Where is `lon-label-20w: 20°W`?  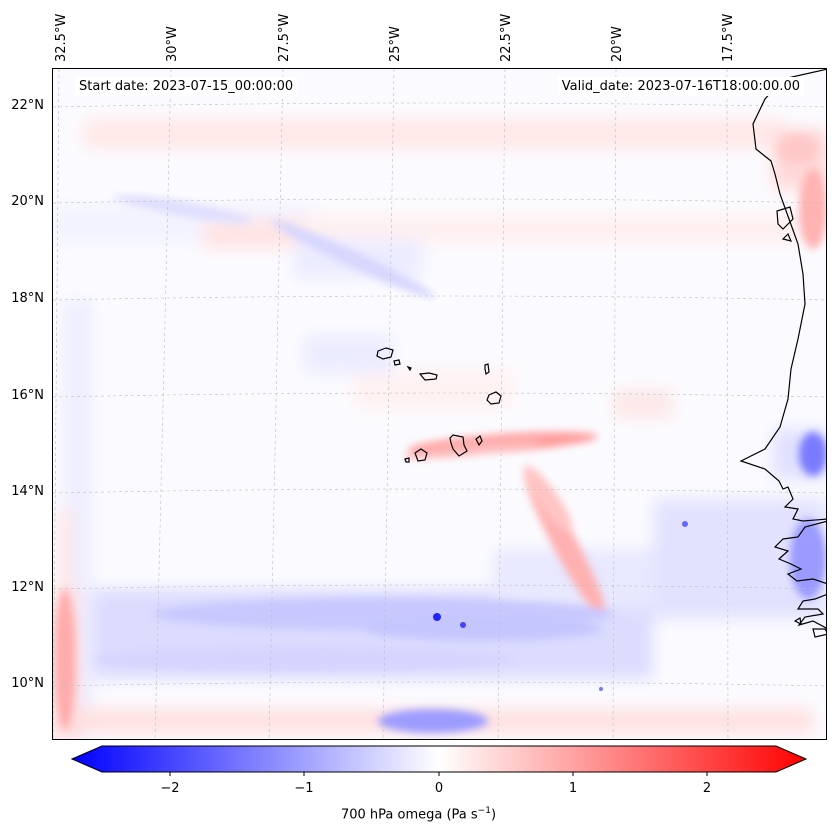
lon-label-20w: 20°W is located at coordinates (617, 44).